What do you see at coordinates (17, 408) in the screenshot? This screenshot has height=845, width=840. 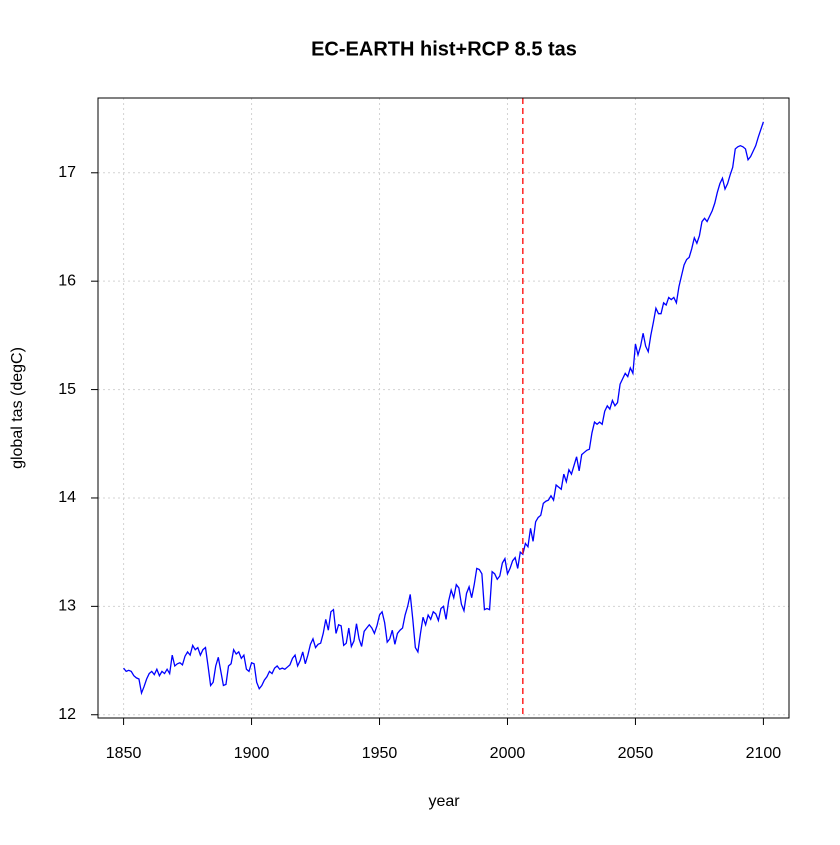 I see `y-axis-label: global tas (degC)` at bounding box center [17, 408].